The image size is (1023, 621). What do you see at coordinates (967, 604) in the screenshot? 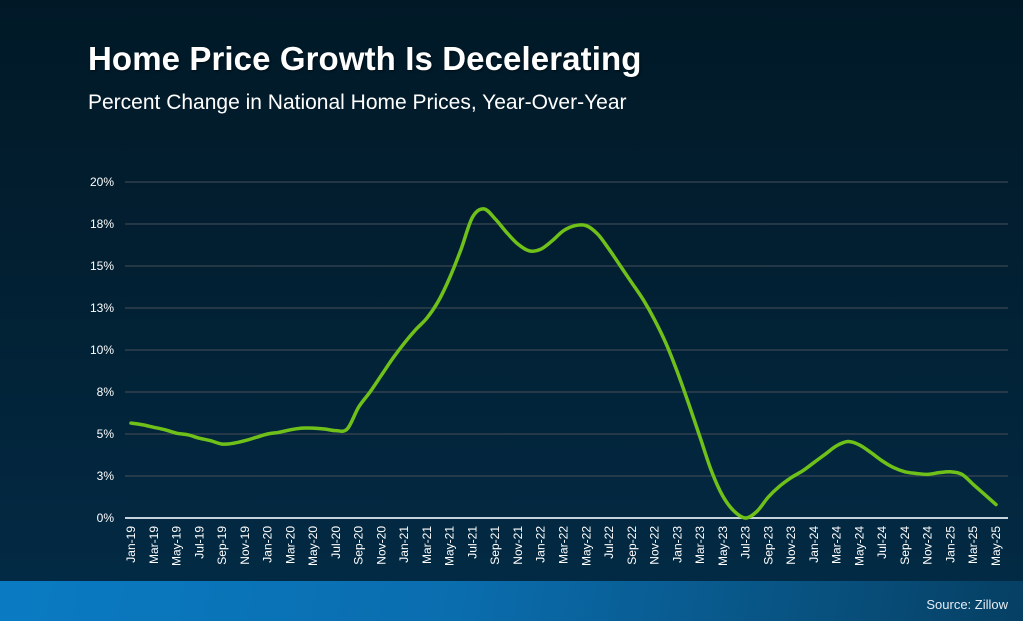
I see `source-label: Source: Zillow` at bounding box center [967, 604].